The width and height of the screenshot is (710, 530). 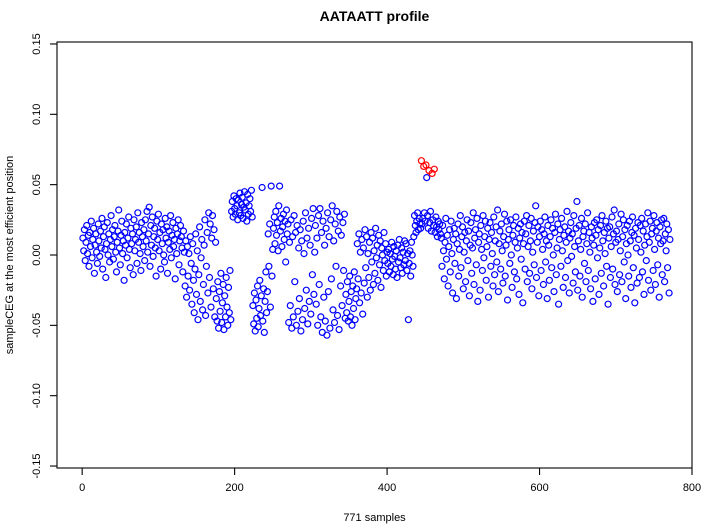 I want to click on chart-title: AATAATT profile, so click(x=375, y=16).